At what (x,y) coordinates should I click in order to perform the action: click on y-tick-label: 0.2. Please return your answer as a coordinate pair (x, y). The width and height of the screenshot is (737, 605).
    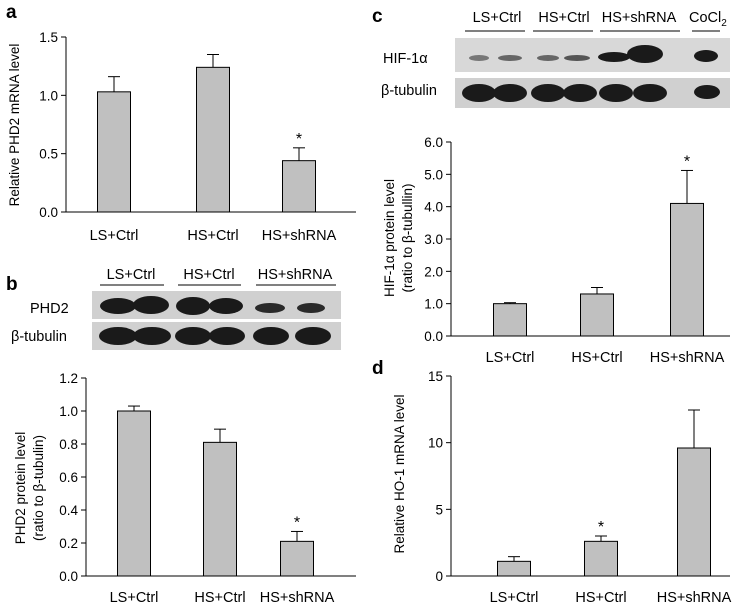
    Looking at the image, I should click on (68, 543).